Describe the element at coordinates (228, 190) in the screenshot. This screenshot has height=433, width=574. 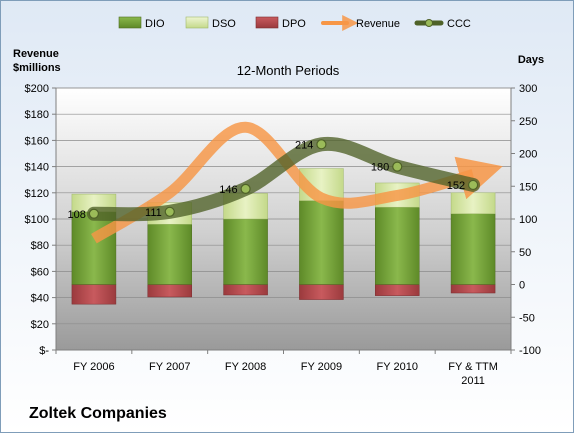
I see `ccc-data-label: 146` at that location.